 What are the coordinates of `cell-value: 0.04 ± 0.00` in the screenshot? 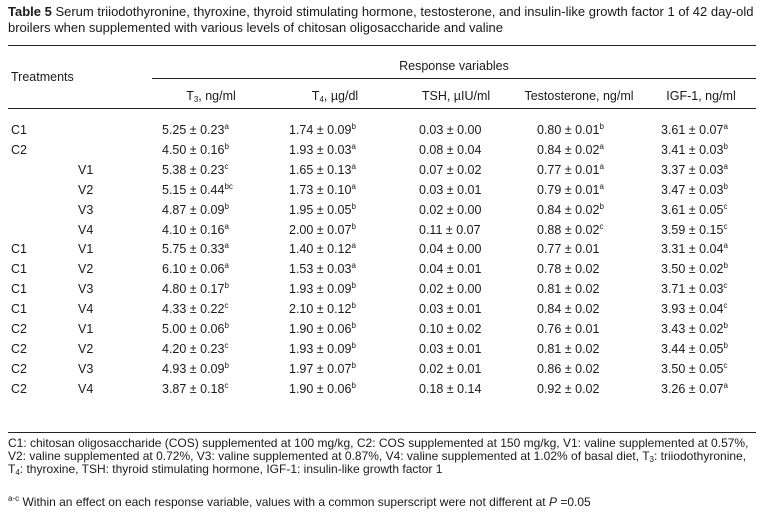 It's located at (450, 249).